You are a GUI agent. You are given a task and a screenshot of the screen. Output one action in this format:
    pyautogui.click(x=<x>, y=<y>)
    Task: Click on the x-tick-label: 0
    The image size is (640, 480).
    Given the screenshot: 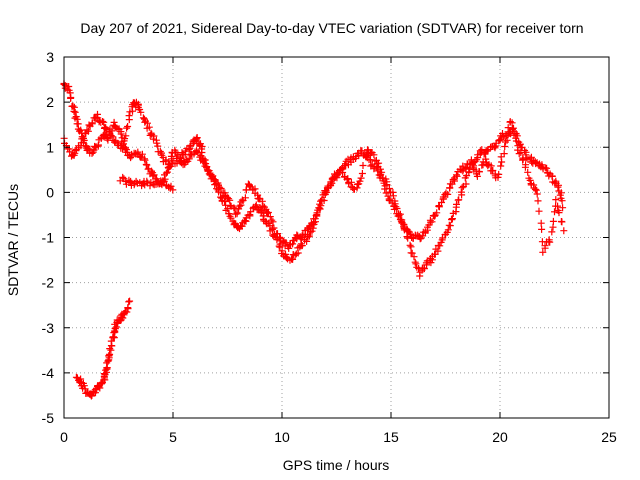 What is the action you would take?
    pyautogui.click(x=64, y=437)
    